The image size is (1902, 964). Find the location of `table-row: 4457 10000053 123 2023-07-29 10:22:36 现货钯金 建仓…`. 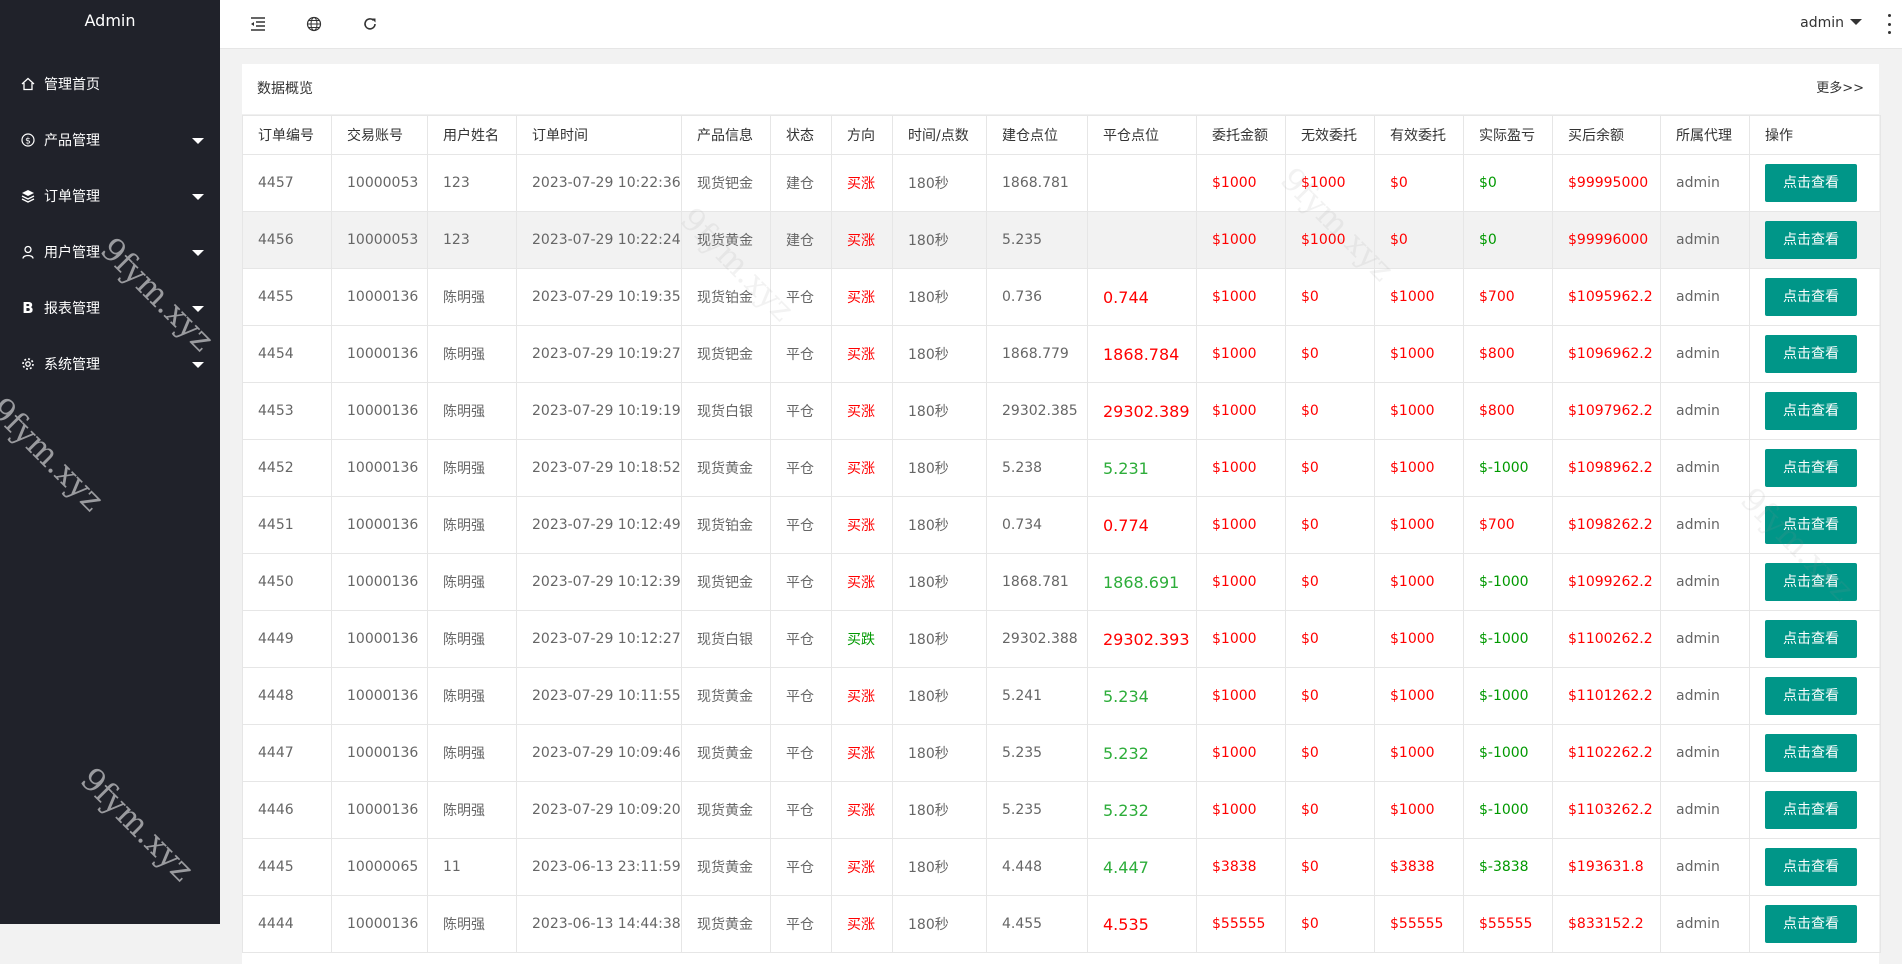

table-row: 4457 10000053 123 2023-07-29 10:22:36 现货钯金 建仓… is located at coordinates (1061, 183).